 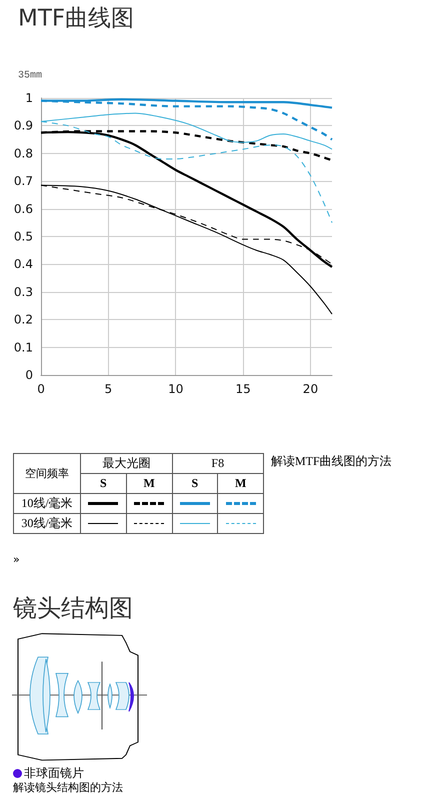 What do you see at coordinates (23, 264) in the screenshot?
I see `y-tick-label: 0.4` at bounding box center [23, 264].